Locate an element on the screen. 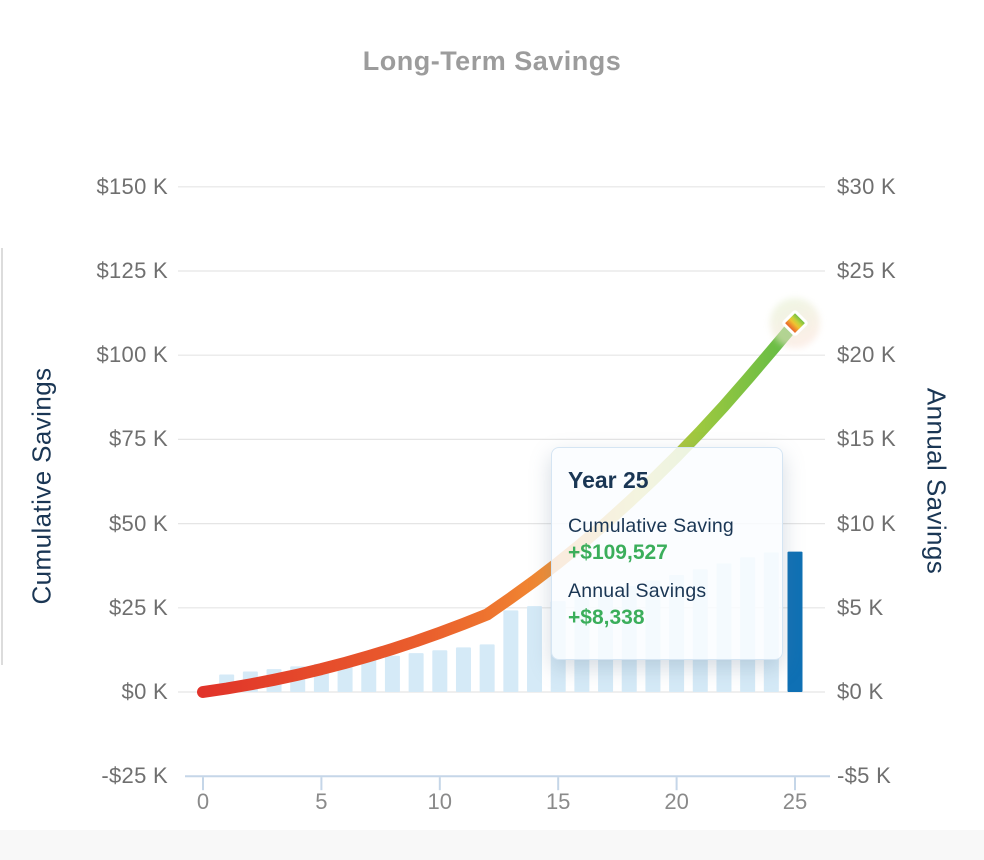 Image resolution: width=984 pixels, height=860 pixels. year-25-marker is located at coordinates (795, 323).